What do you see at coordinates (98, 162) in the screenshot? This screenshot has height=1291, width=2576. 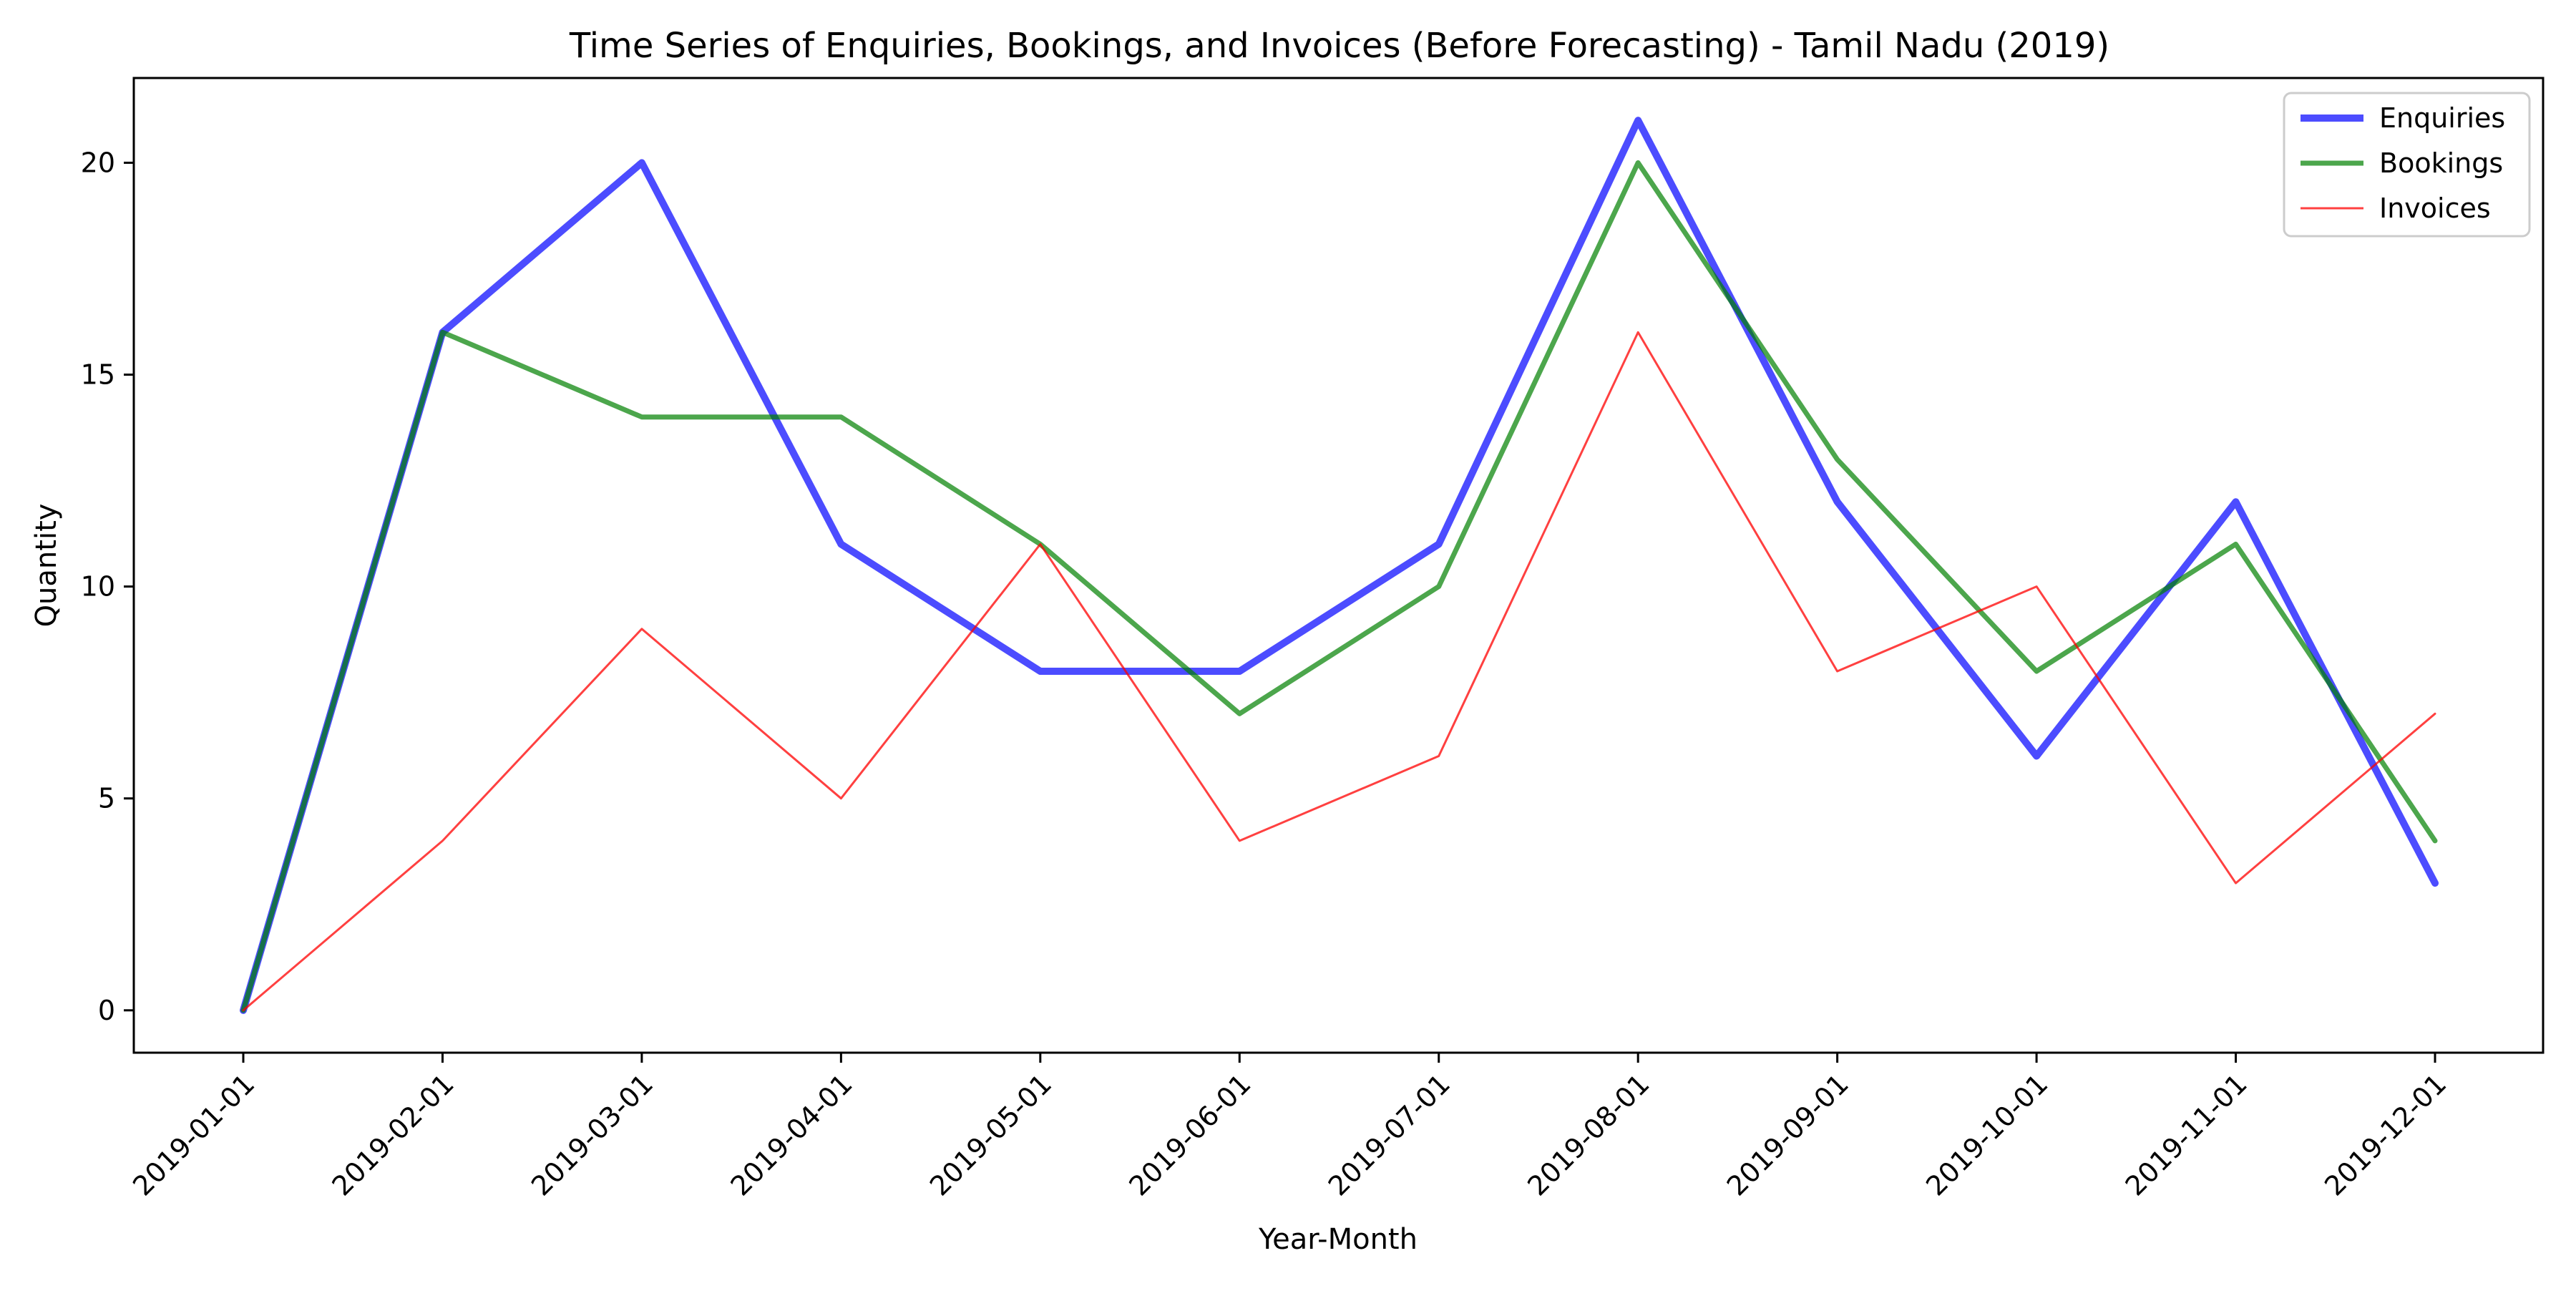 I see `y-tick-label: 20` at bounding box center [98, 162].